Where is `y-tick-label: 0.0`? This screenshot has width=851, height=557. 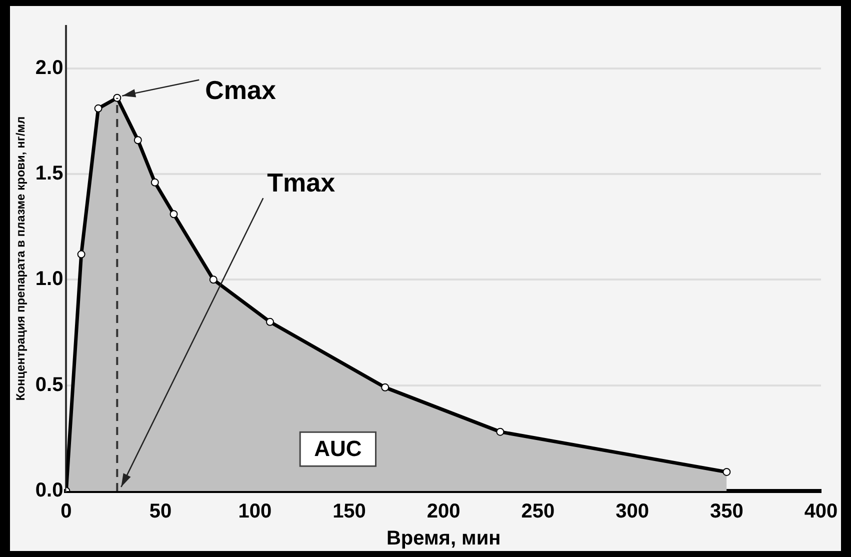 y-tick-label: 0.0 is located at coordinates (49, 491).